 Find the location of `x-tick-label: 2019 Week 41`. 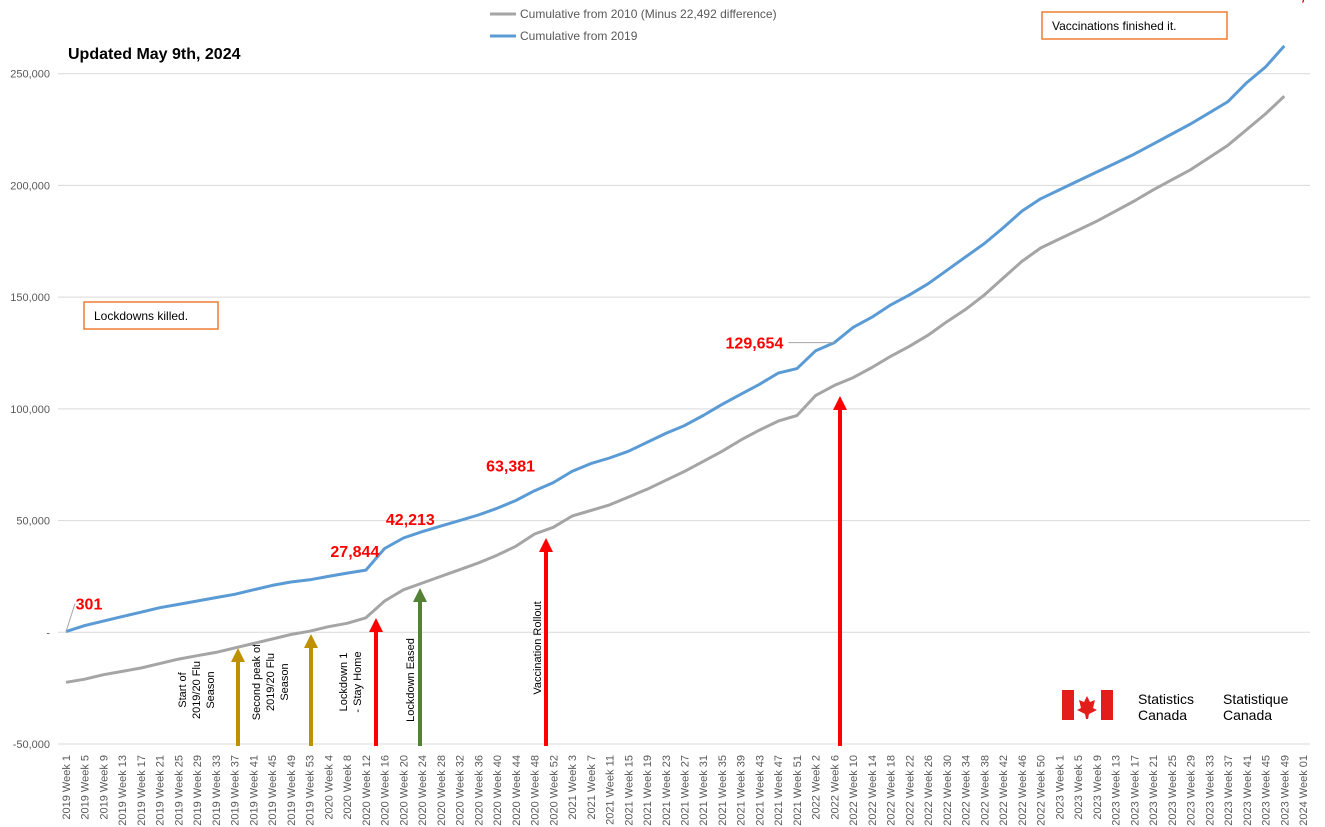

x-tick-label: 2019 Week 41 is located at coordinates (254, 790).